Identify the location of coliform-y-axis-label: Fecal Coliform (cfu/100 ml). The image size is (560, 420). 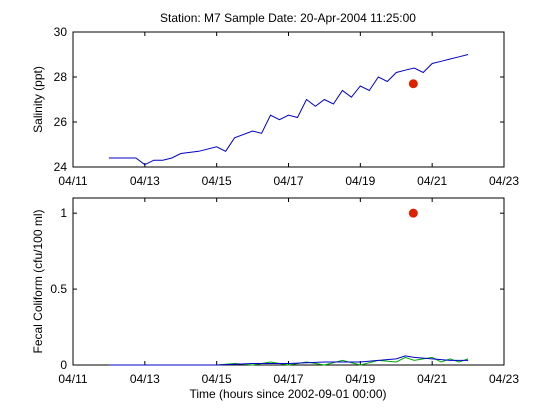
(38, 281).